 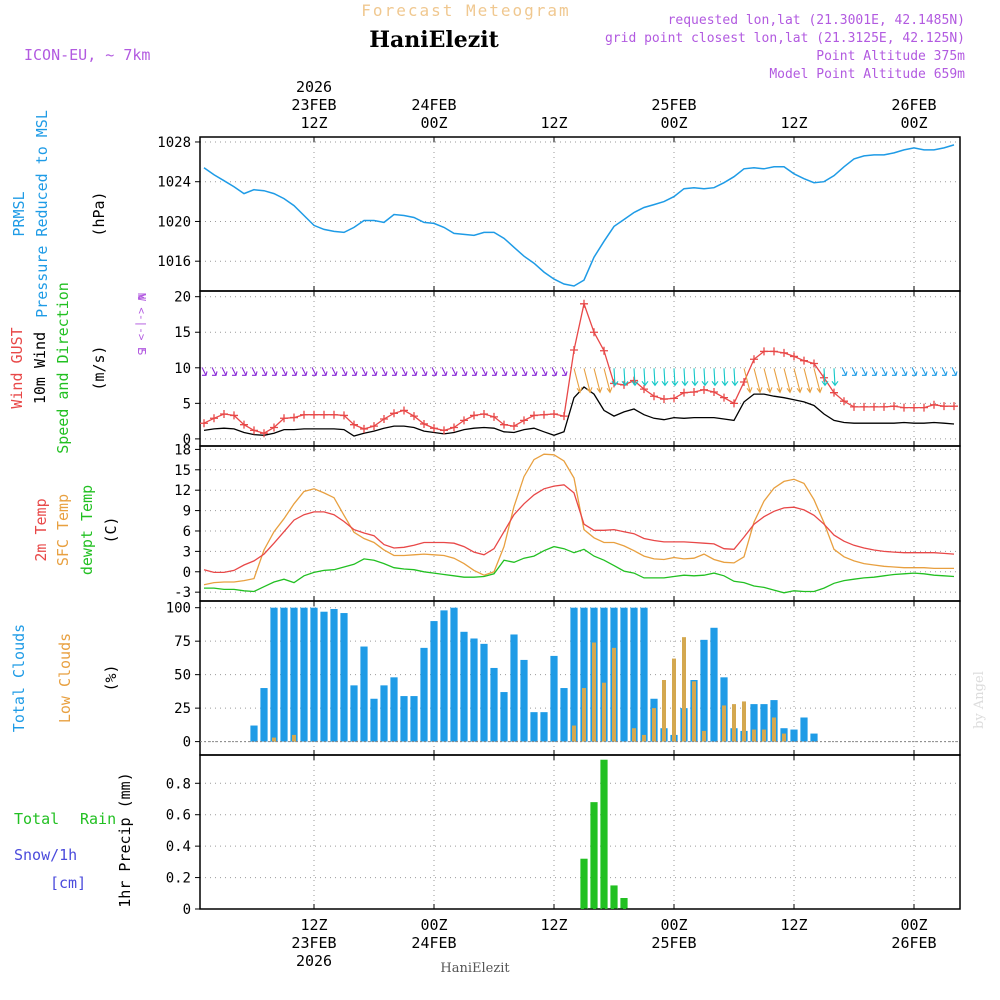 I want to click on top-time-label: 00Z, so click(x=913, y=123).